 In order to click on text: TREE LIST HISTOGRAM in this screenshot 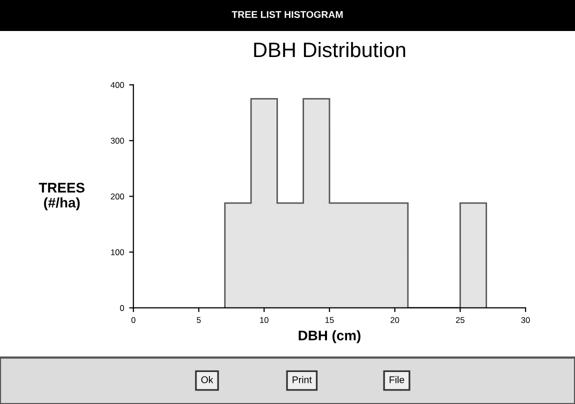, I will do `click(287, 14)`.